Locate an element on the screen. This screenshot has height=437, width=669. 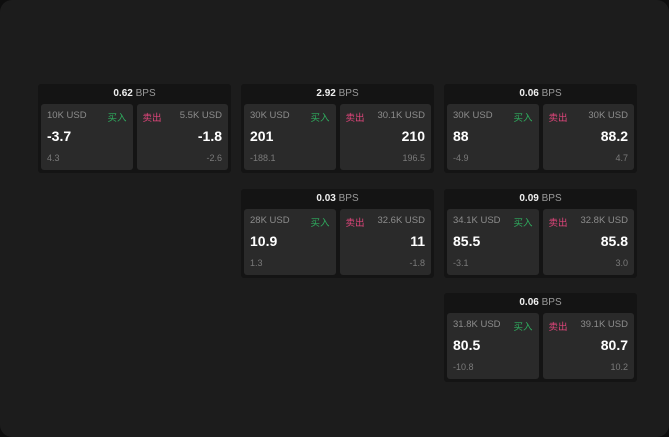
sell-change: 10.2 is located at coordinates (619, 367).